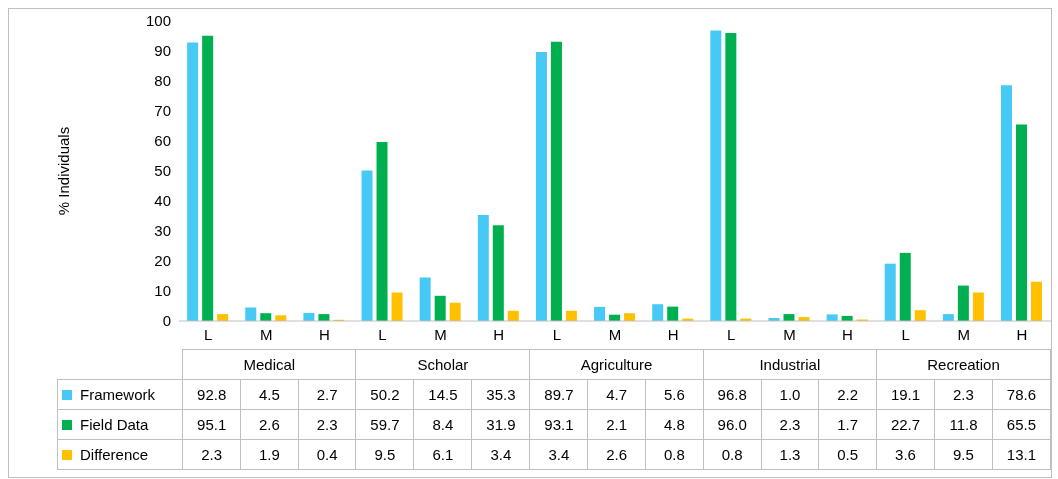 The image size is (1058, 479). What do you see at coordinates (616, 424) in the screenshot?
I see `data-label: 2.1` at bounding box center [616, 424].